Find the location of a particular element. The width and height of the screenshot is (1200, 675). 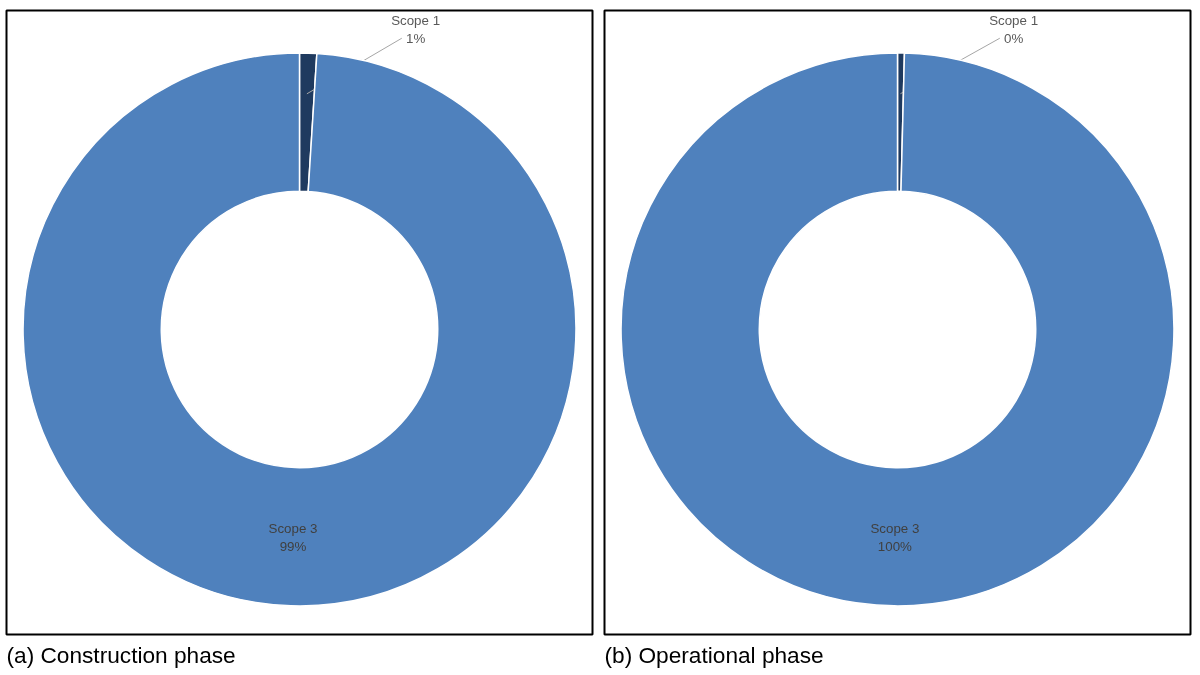

text: (a) Construction phase is located at coordinates (121, 654).